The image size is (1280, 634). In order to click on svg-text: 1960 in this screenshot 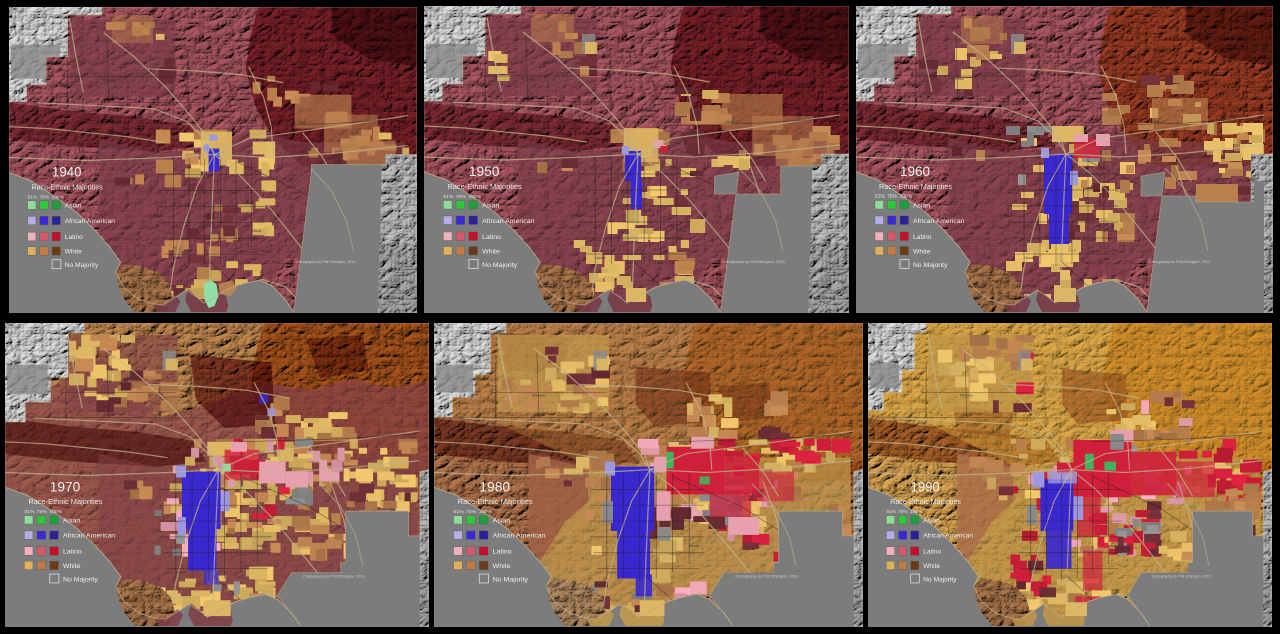, I will do `click(915, 171)`.